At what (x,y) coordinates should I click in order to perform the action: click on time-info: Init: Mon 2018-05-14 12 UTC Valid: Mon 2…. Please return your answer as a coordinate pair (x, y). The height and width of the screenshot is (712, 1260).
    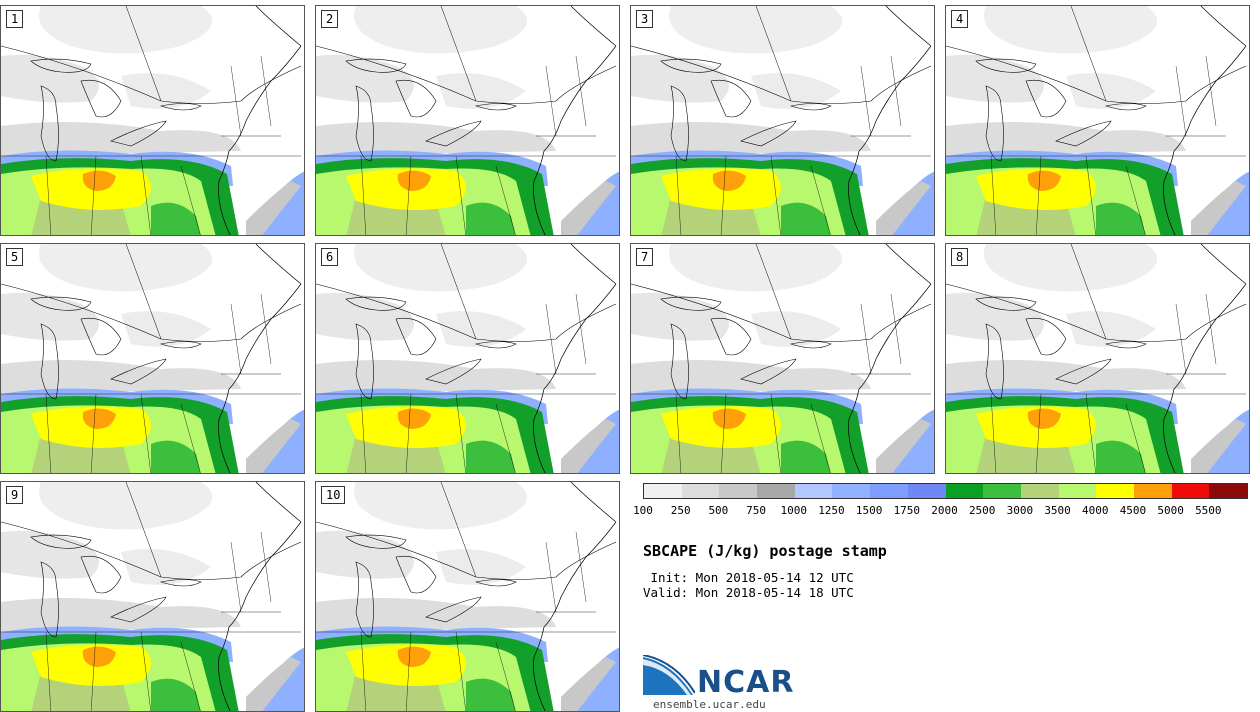
    Looking at the image, I should click on (748, 585).